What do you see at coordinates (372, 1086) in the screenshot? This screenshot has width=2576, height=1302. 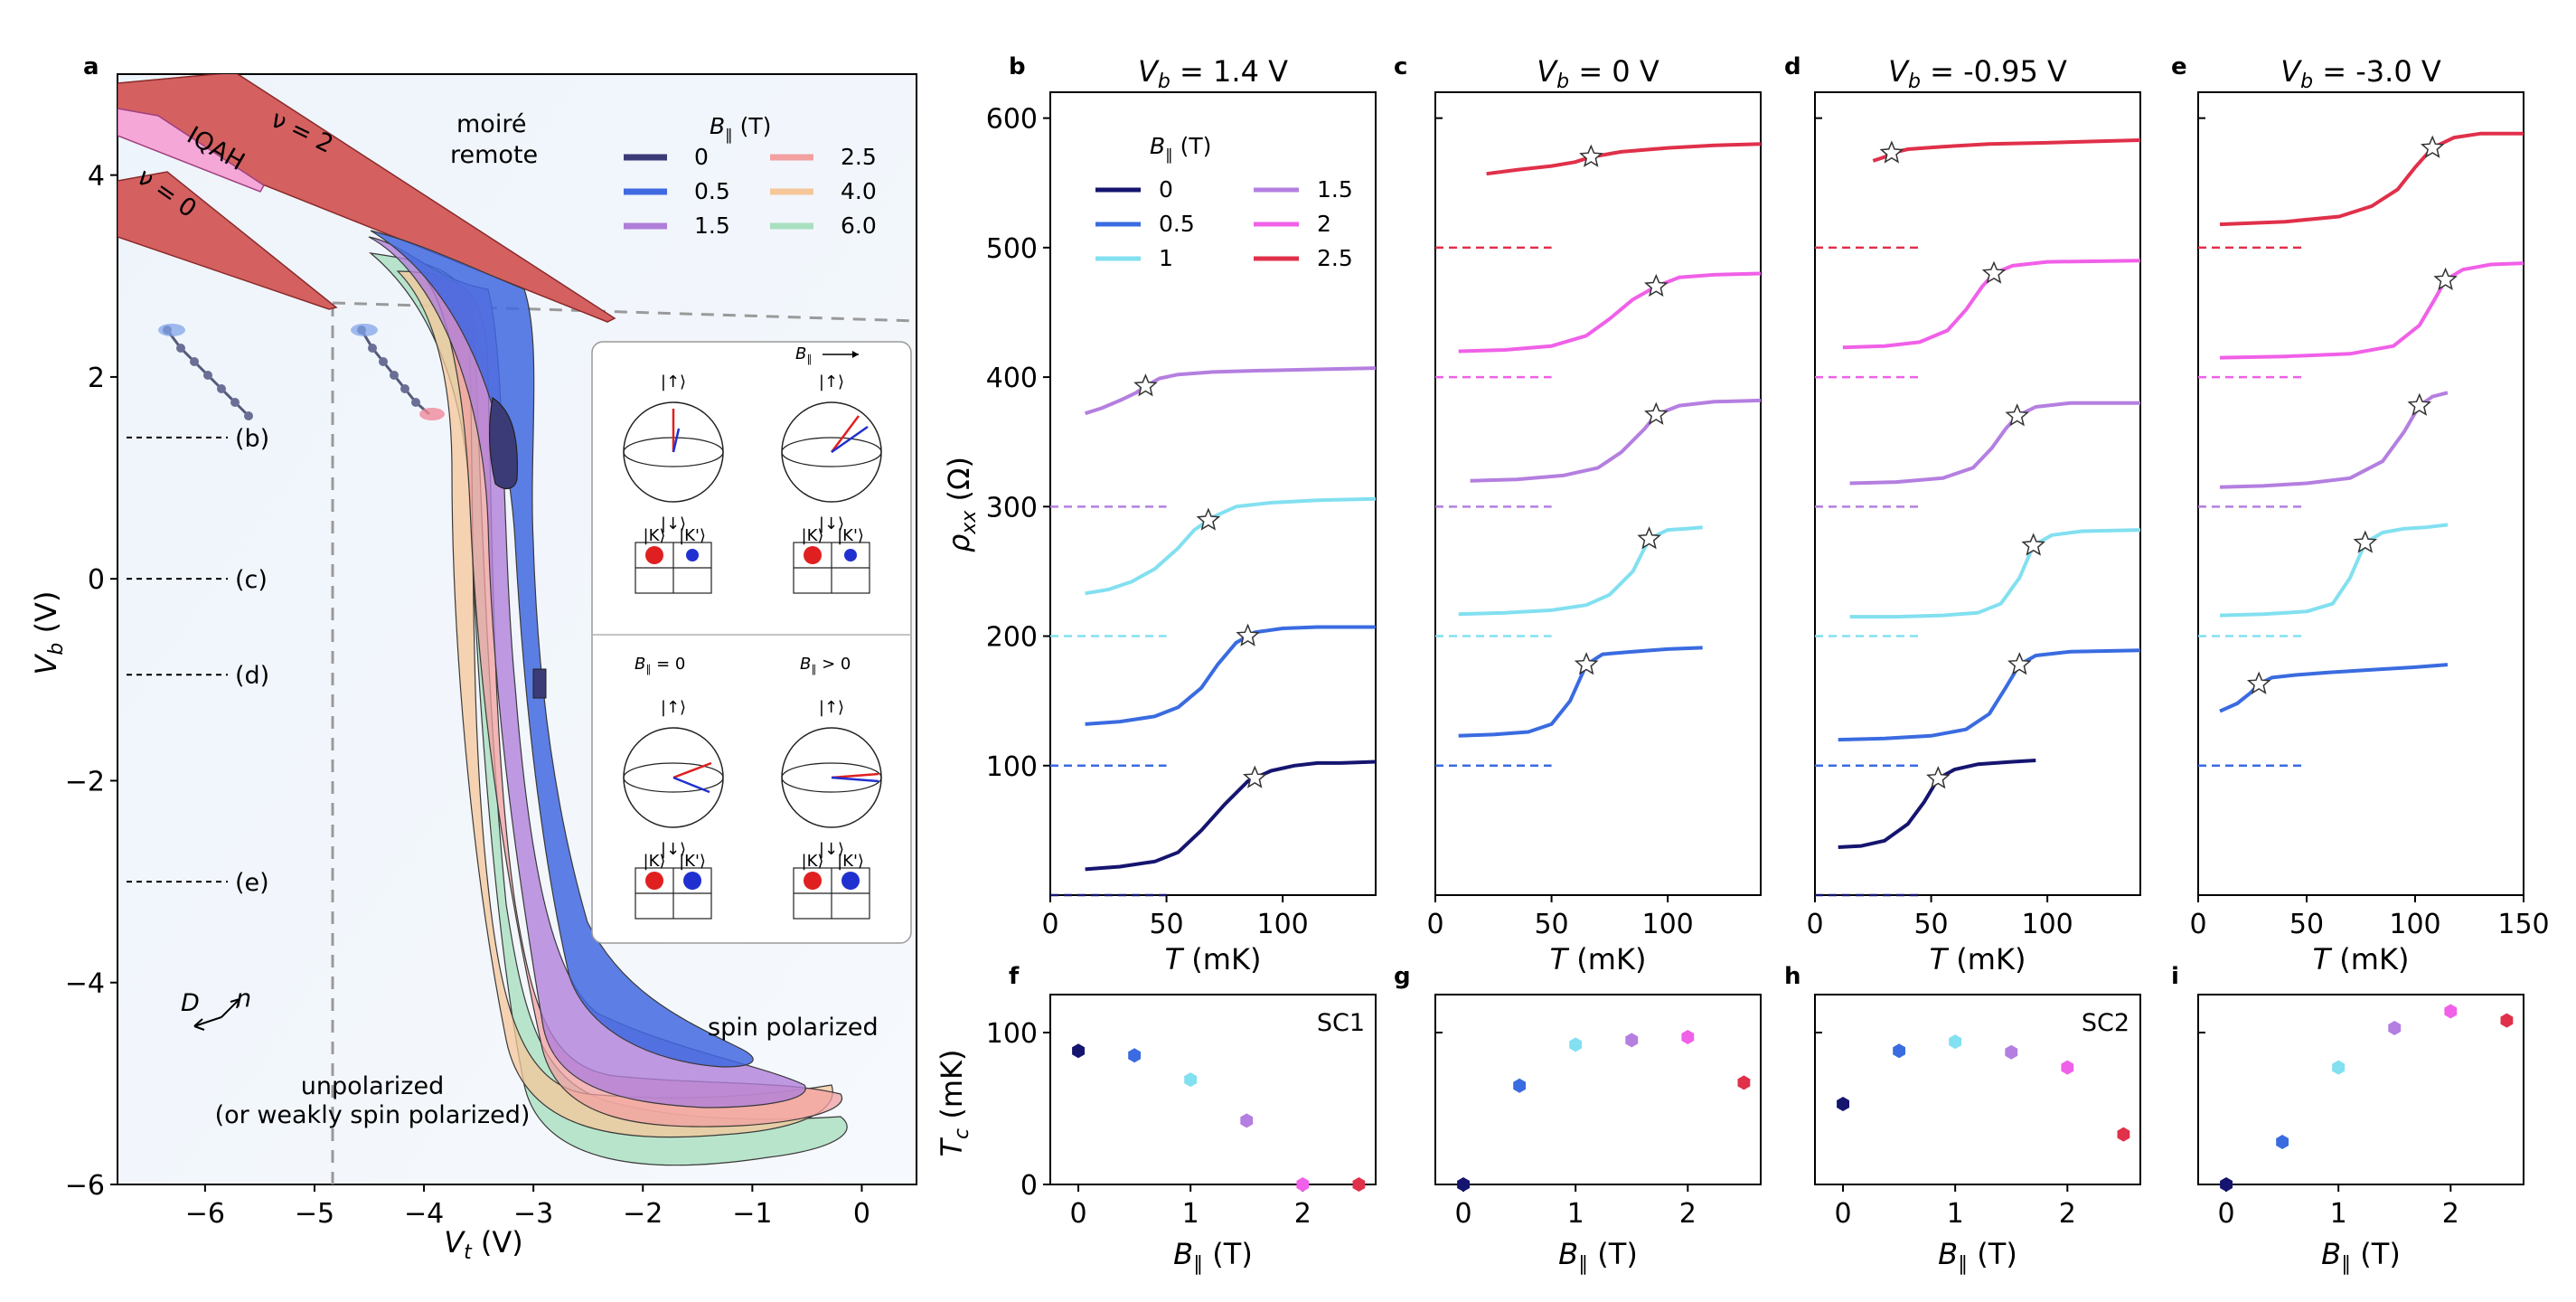 I see `label-unpolarized: unpolarized` at bounding box center [372, 1086].